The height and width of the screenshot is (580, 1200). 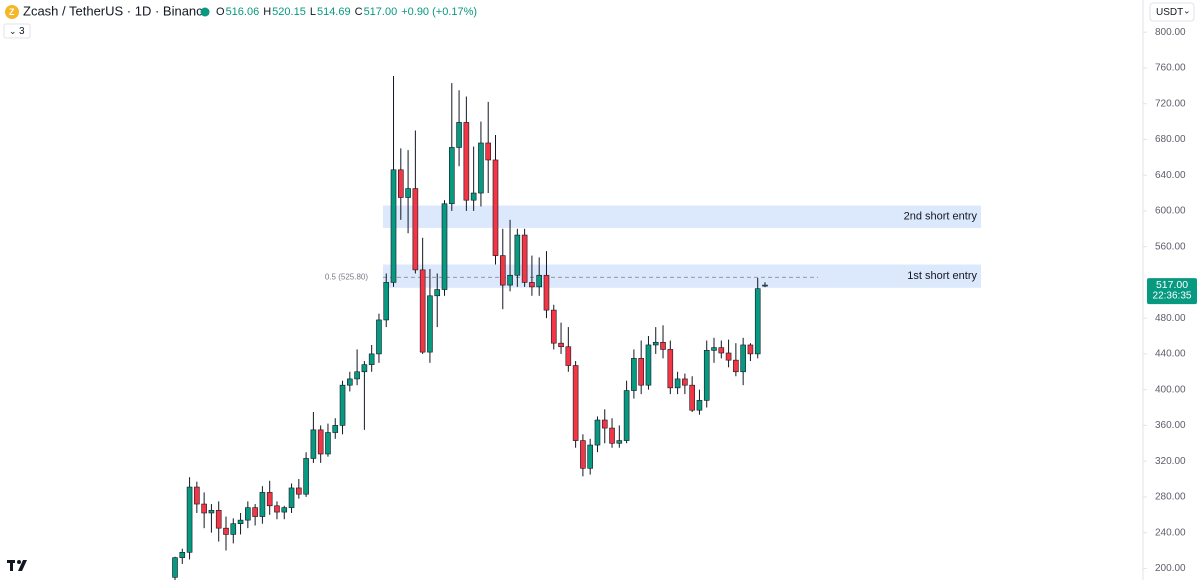 What do you see at coordinates (267, 12) in the screenshot?
I see `legend-key: H` at bounding box center [267, 12].